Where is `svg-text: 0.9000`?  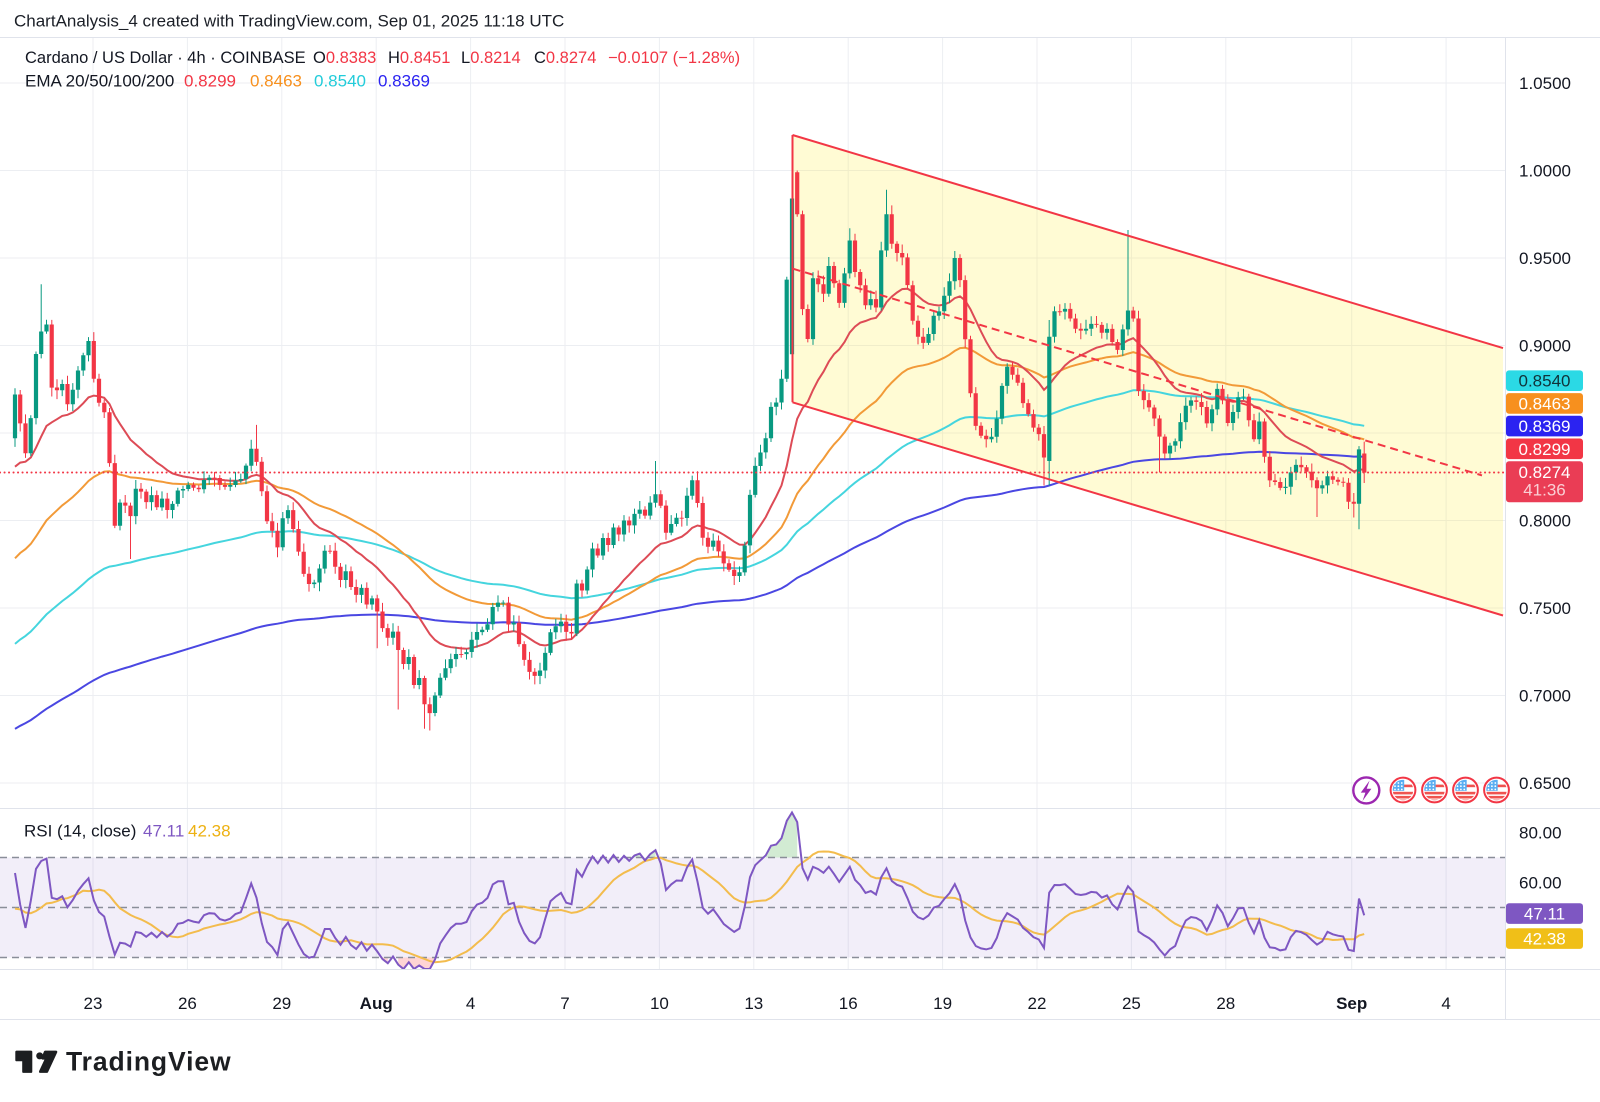
svg-text: 0.9000 is located at coordinates (1545, 346).